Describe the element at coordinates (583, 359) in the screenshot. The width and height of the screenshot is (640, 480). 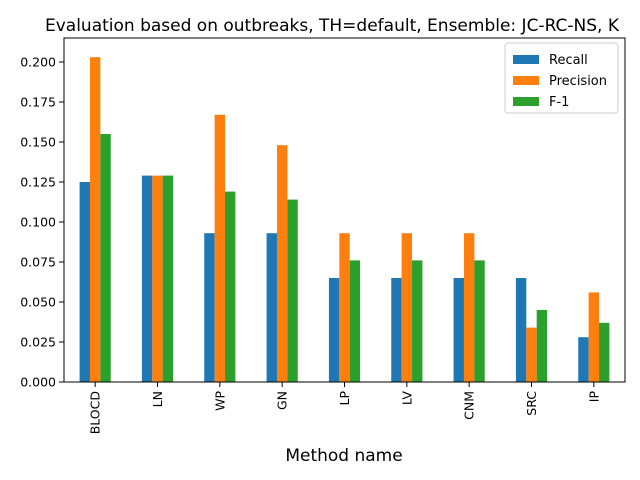
I see `bar-recall-ip` at that location.